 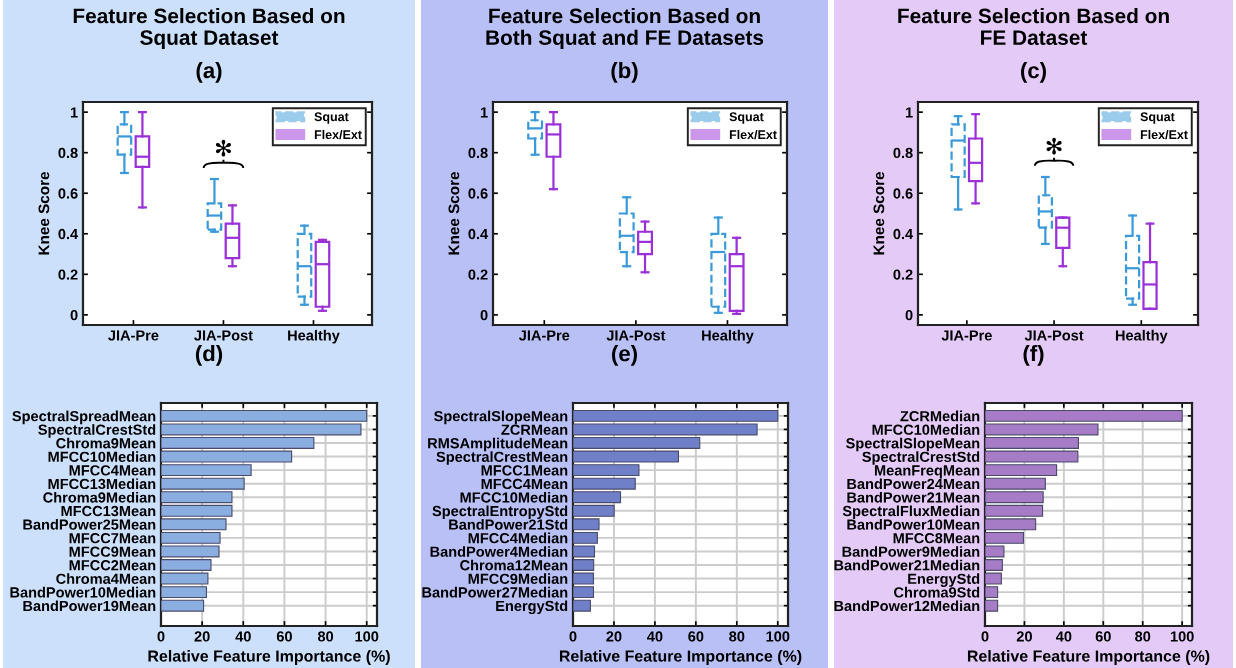 I want to click on y-tick-label: BandPower9Median, so click(x=911, y=551).